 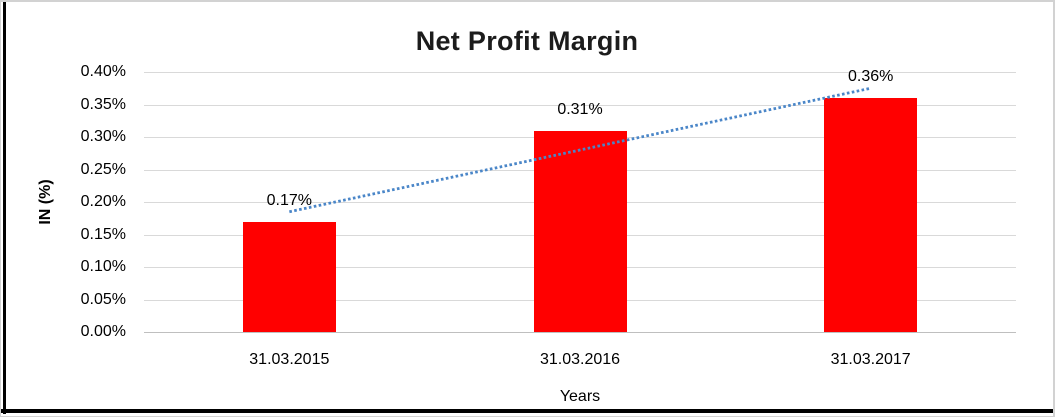 I want to click on y-tick-label: 0.00%, so click(x=103, y=331).